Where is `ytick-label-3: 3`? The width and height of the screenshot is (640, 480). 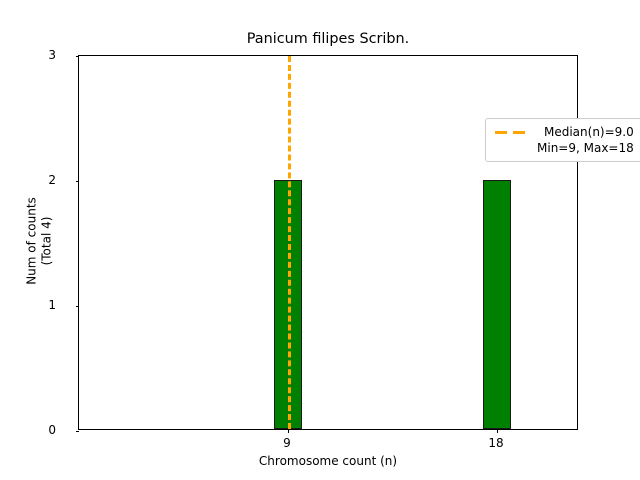
ytick-label-3: 3 is located at coordinates (52, 55).